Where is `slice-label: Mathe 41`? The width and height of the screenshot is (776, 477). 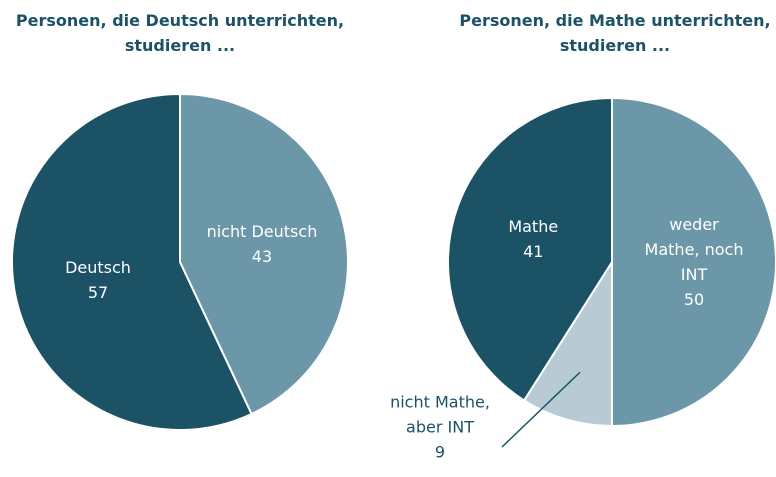 slice-label: Mathe 41 is located at coordinates (533, 239).